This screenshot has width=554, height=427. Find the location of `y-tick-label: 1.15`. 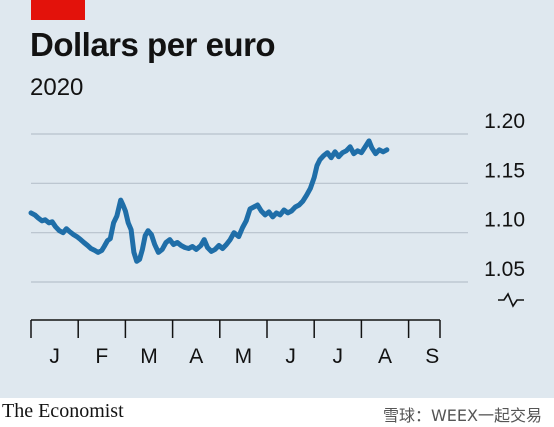

y-tick-label: 1.15 is located at coordinates (504, 170).